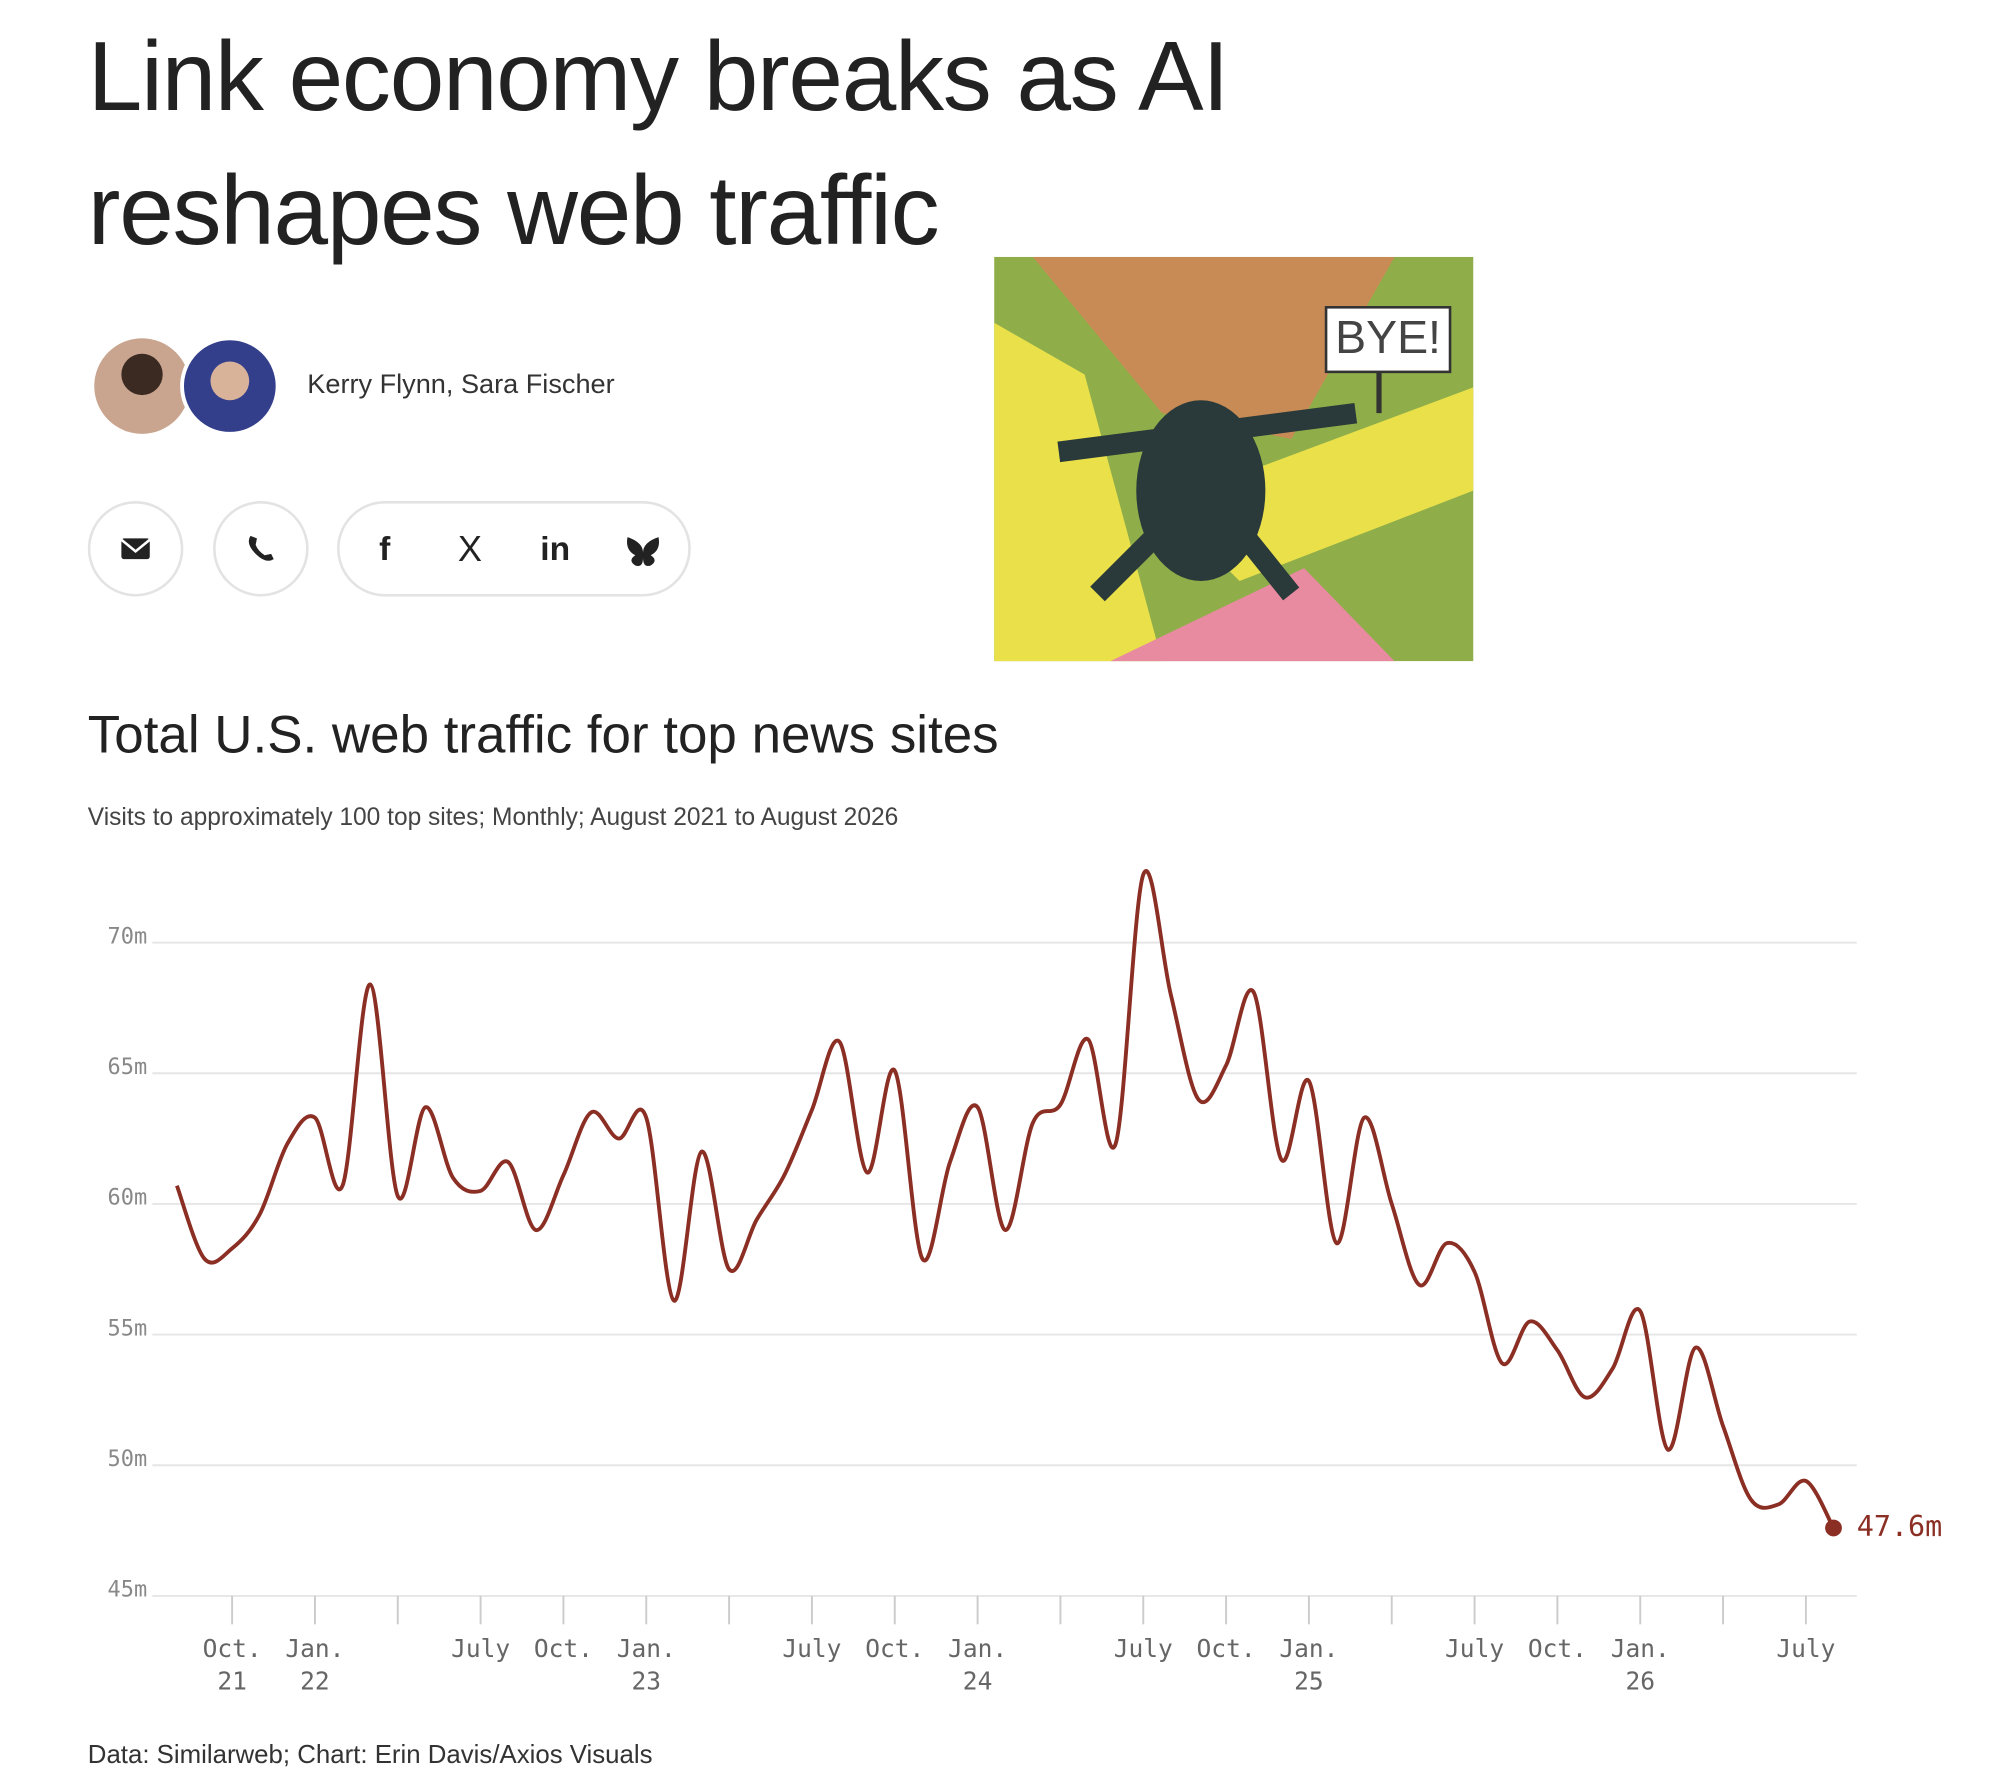 Image resolution: width=2000 pixels, height=1786 pixels. Describe the element at coordinates (142, 374) in the screenshot. I see `avatar-hair` at that location.